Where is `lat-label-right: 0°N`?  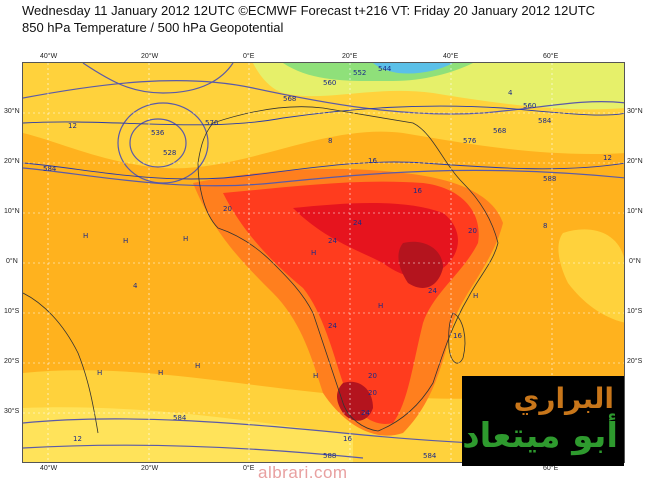 lat-label-right: 0°N is located at coordinates (635, 261).